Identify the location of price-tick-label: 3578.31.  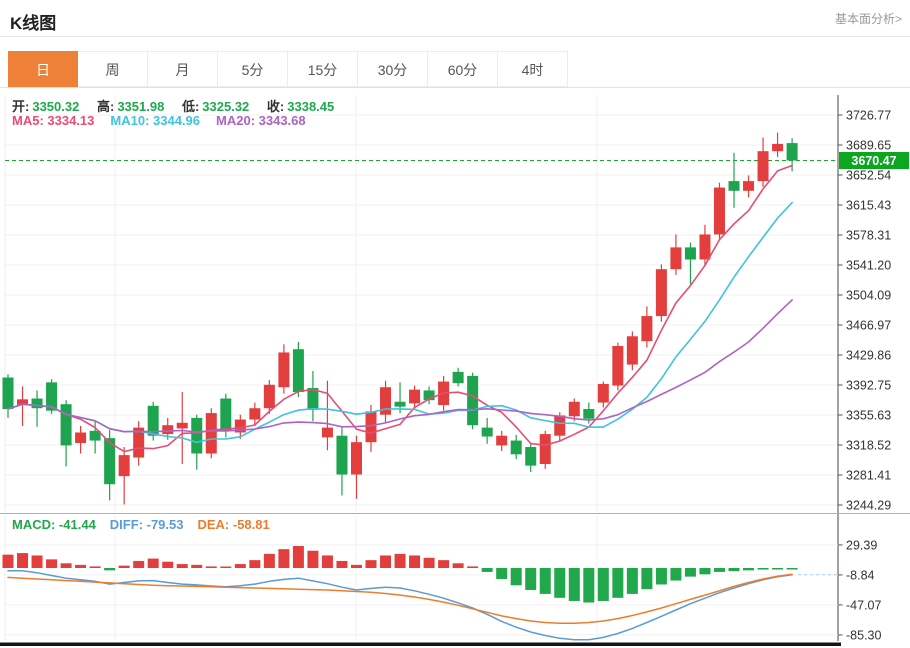
(868, 236).